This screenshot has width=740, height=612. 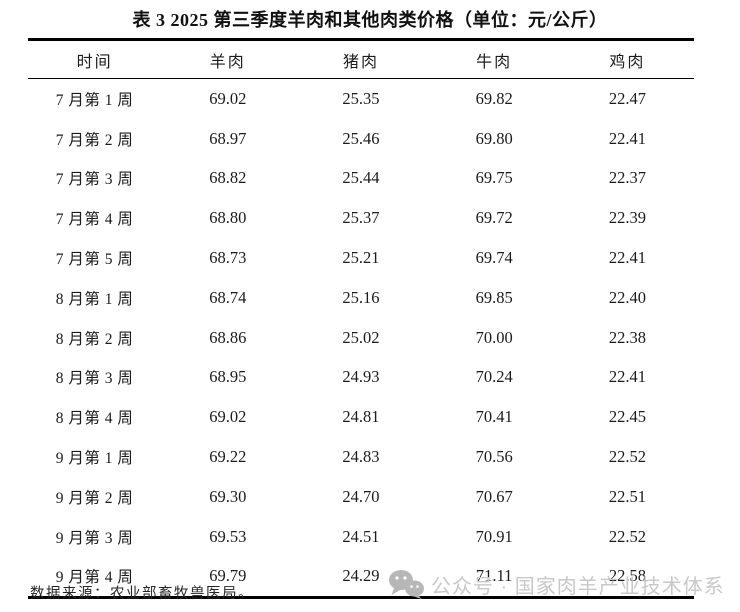 What do you see at coordinates (228, 496) in the screenshot?
I see `price-cell: 69.30` at bounding box center [228, 496].